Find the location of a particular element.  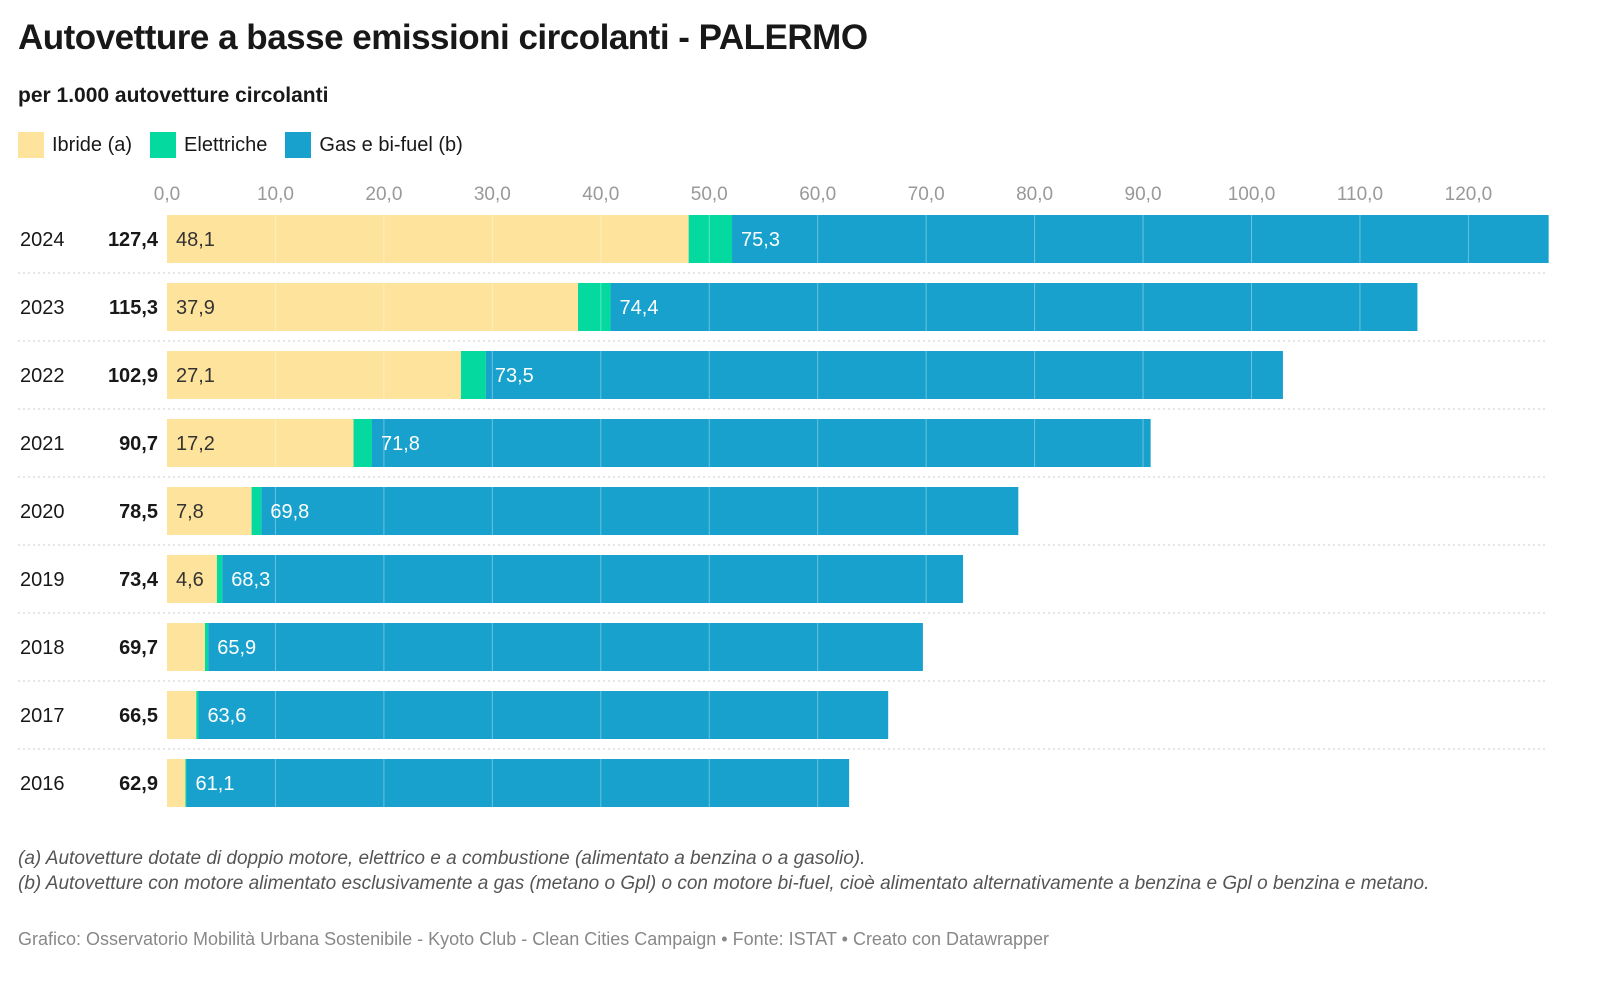

total-label: 62,9 is located at coordinates (138, 784).